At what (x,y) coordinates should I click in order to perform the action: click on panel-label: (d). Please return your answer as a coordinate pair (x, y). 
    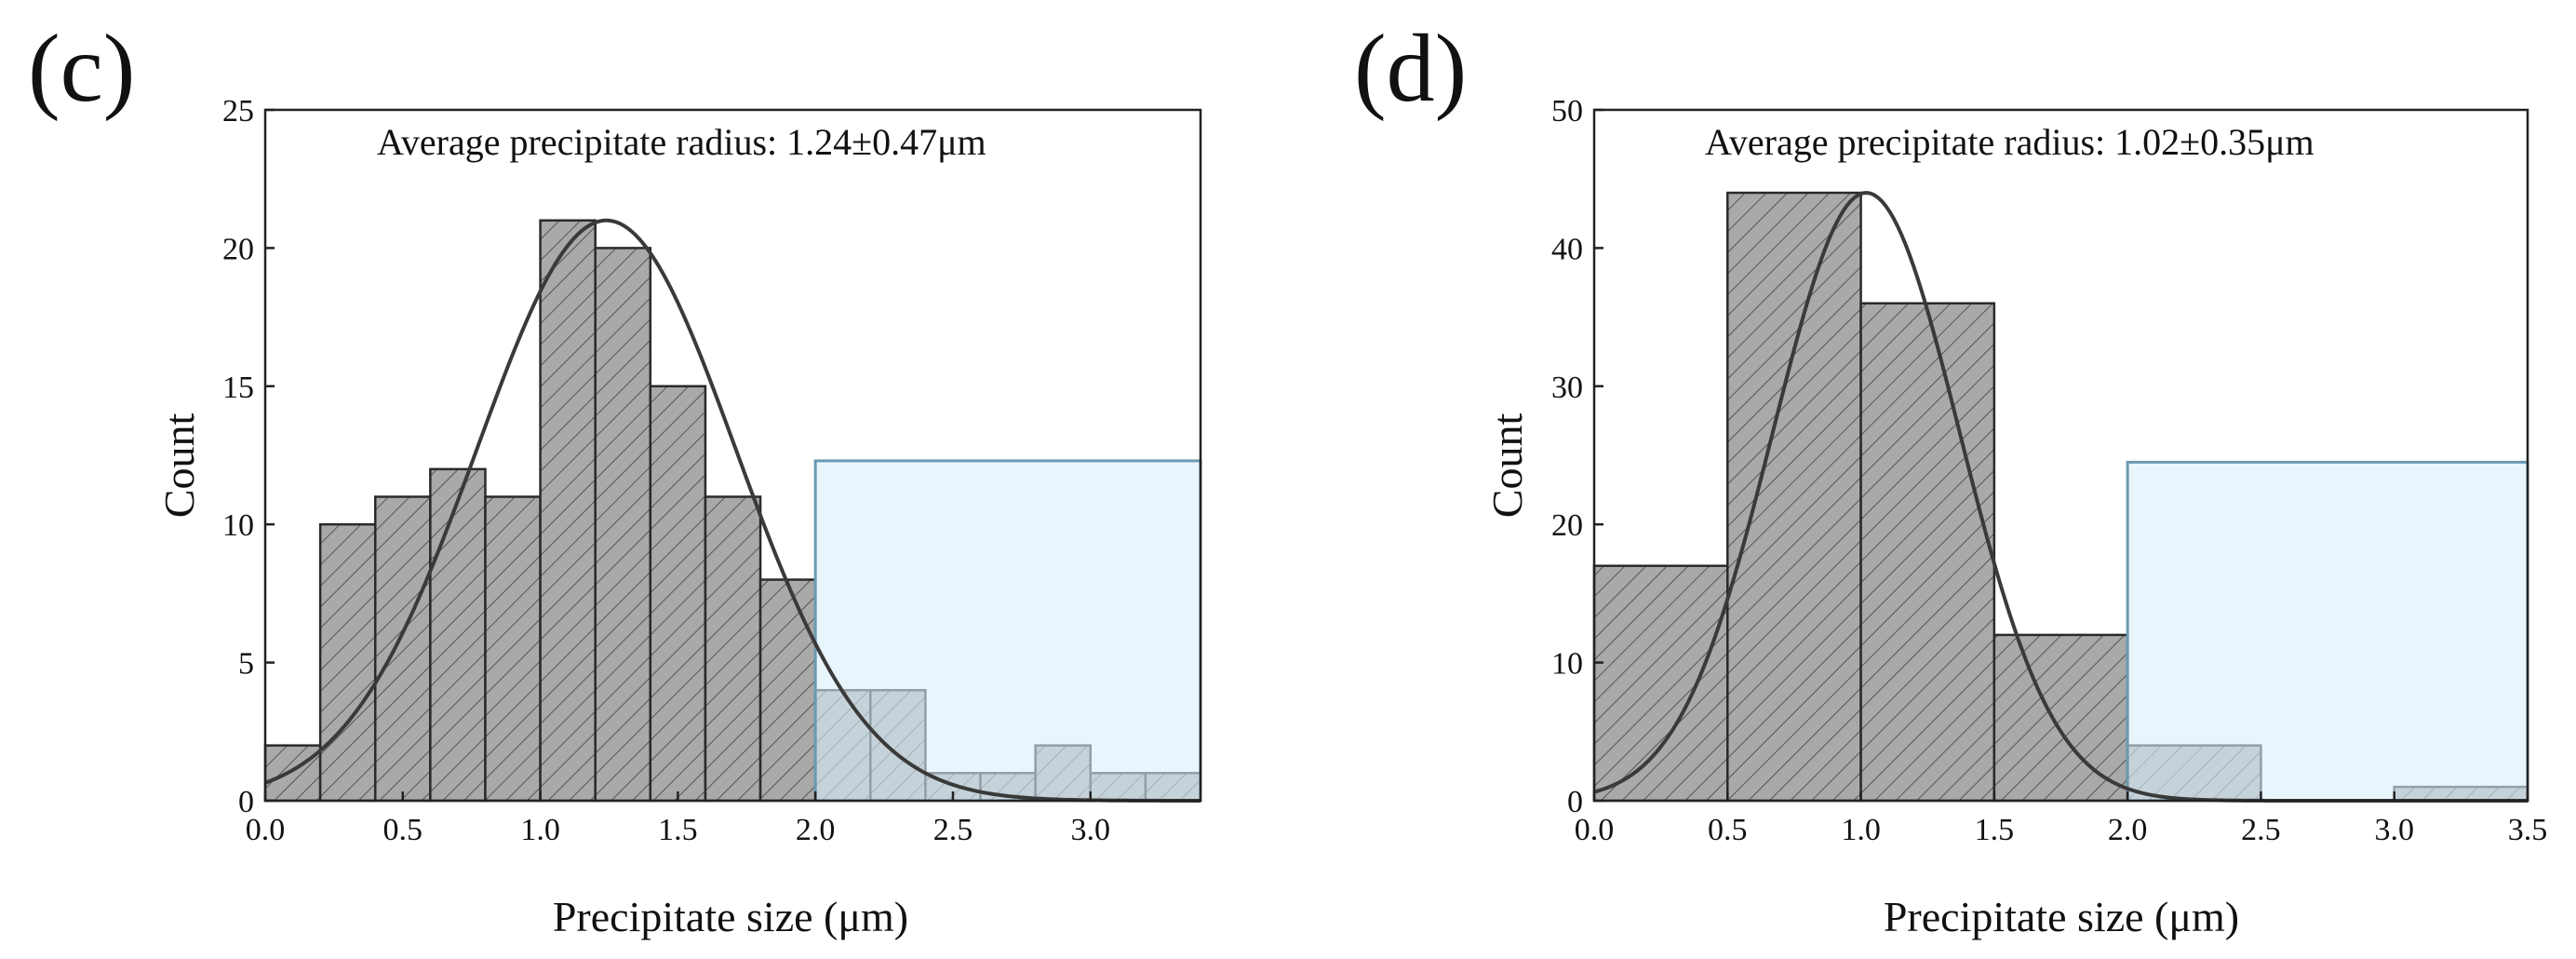
    Looking at the image, I should click on (1410, 68).